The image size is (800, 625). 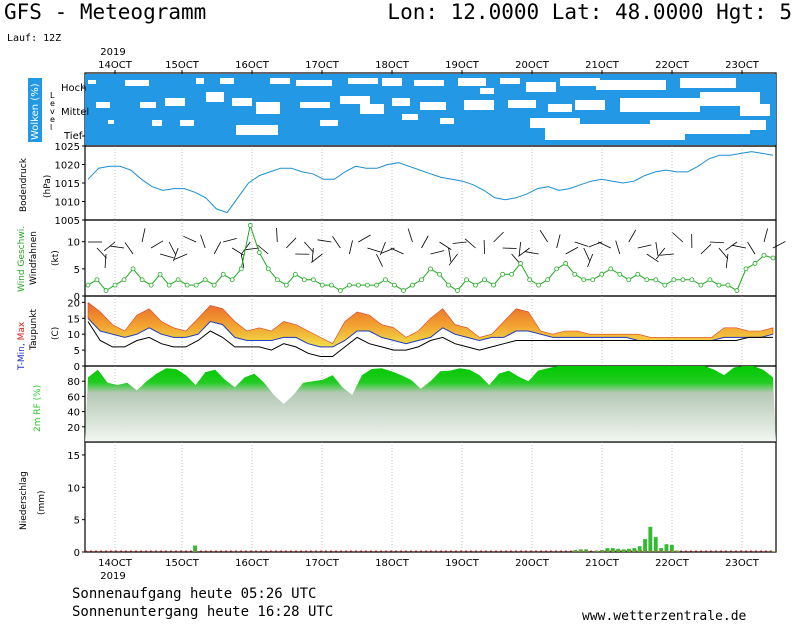 I want to click on date-tick-bottom: 22OCT, so click(x=672, y=563).